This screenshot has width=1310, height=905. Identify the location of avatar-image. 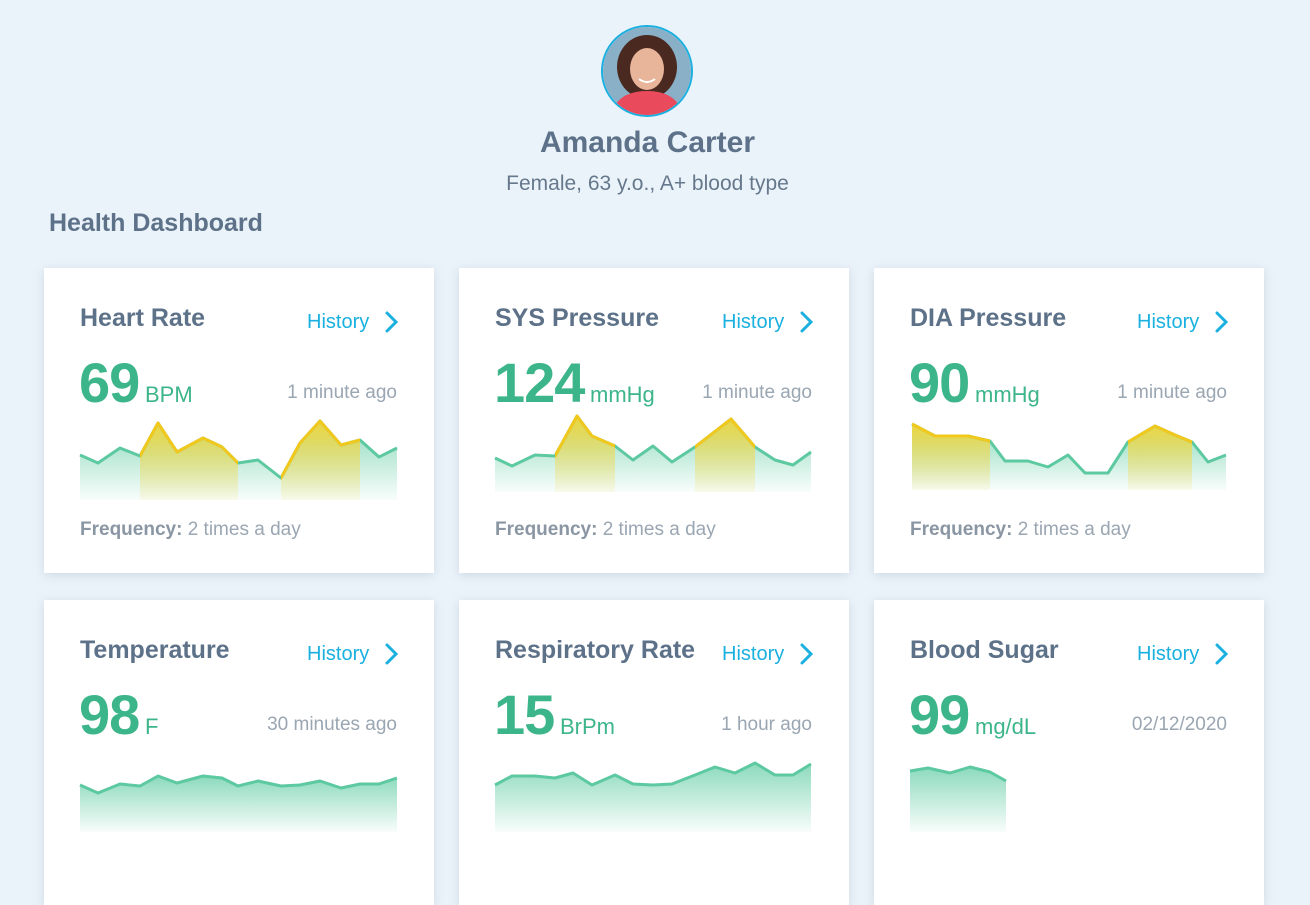
(647, 71).